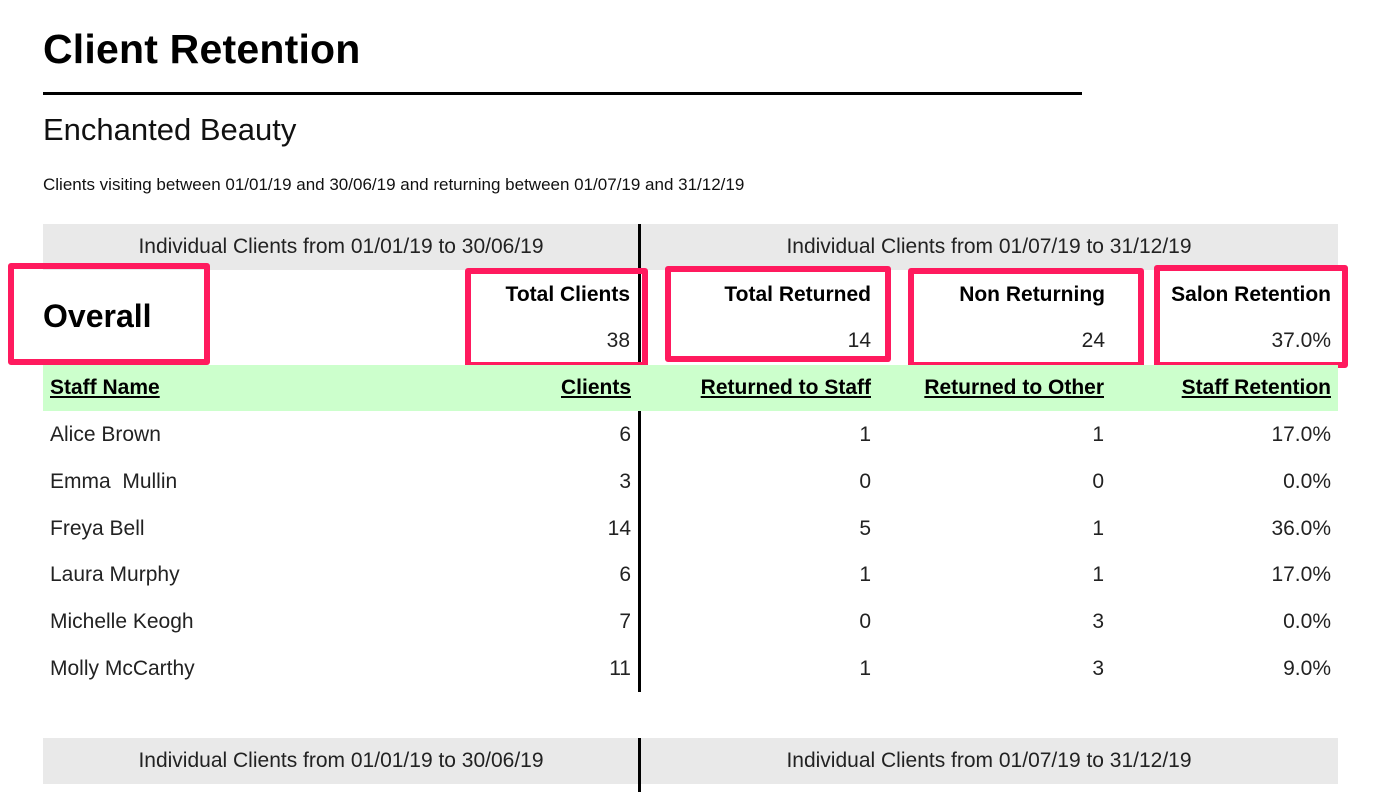 The height and width of the screenshot is (792, 1378). Describe the element at coordinates (1251, 294) in the screenshot. I see `salon-retention-label: Salon Retention` at that location.